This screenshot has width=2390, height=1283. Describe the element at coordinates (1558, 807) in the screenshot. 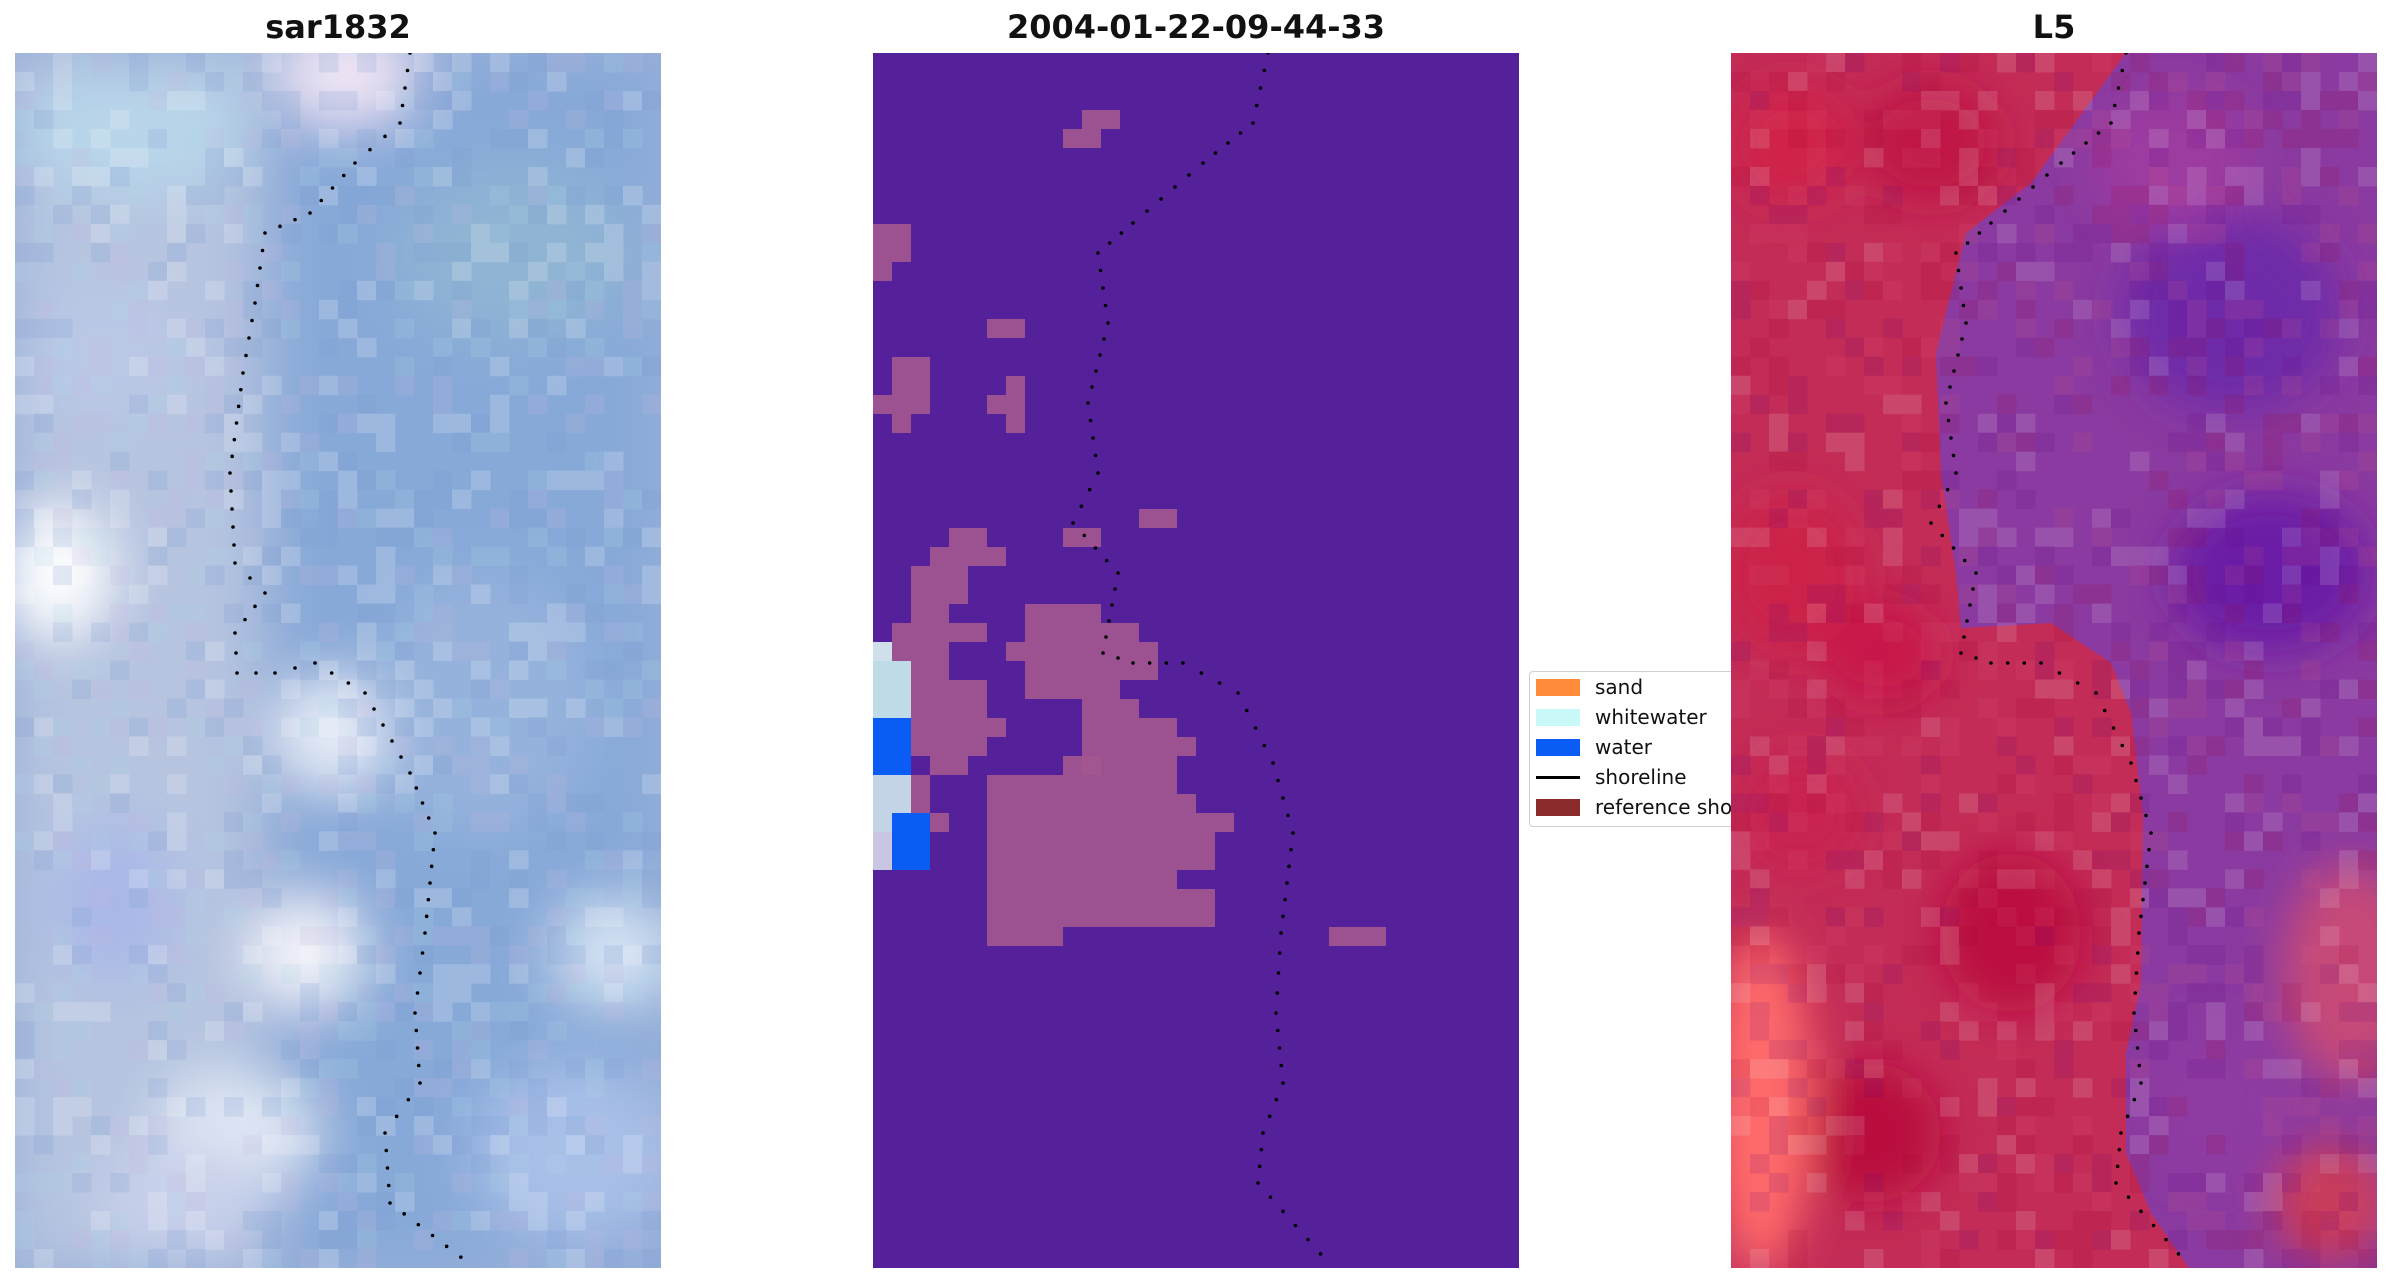

I see `legend-swatch-reference-shoreline` at that location.